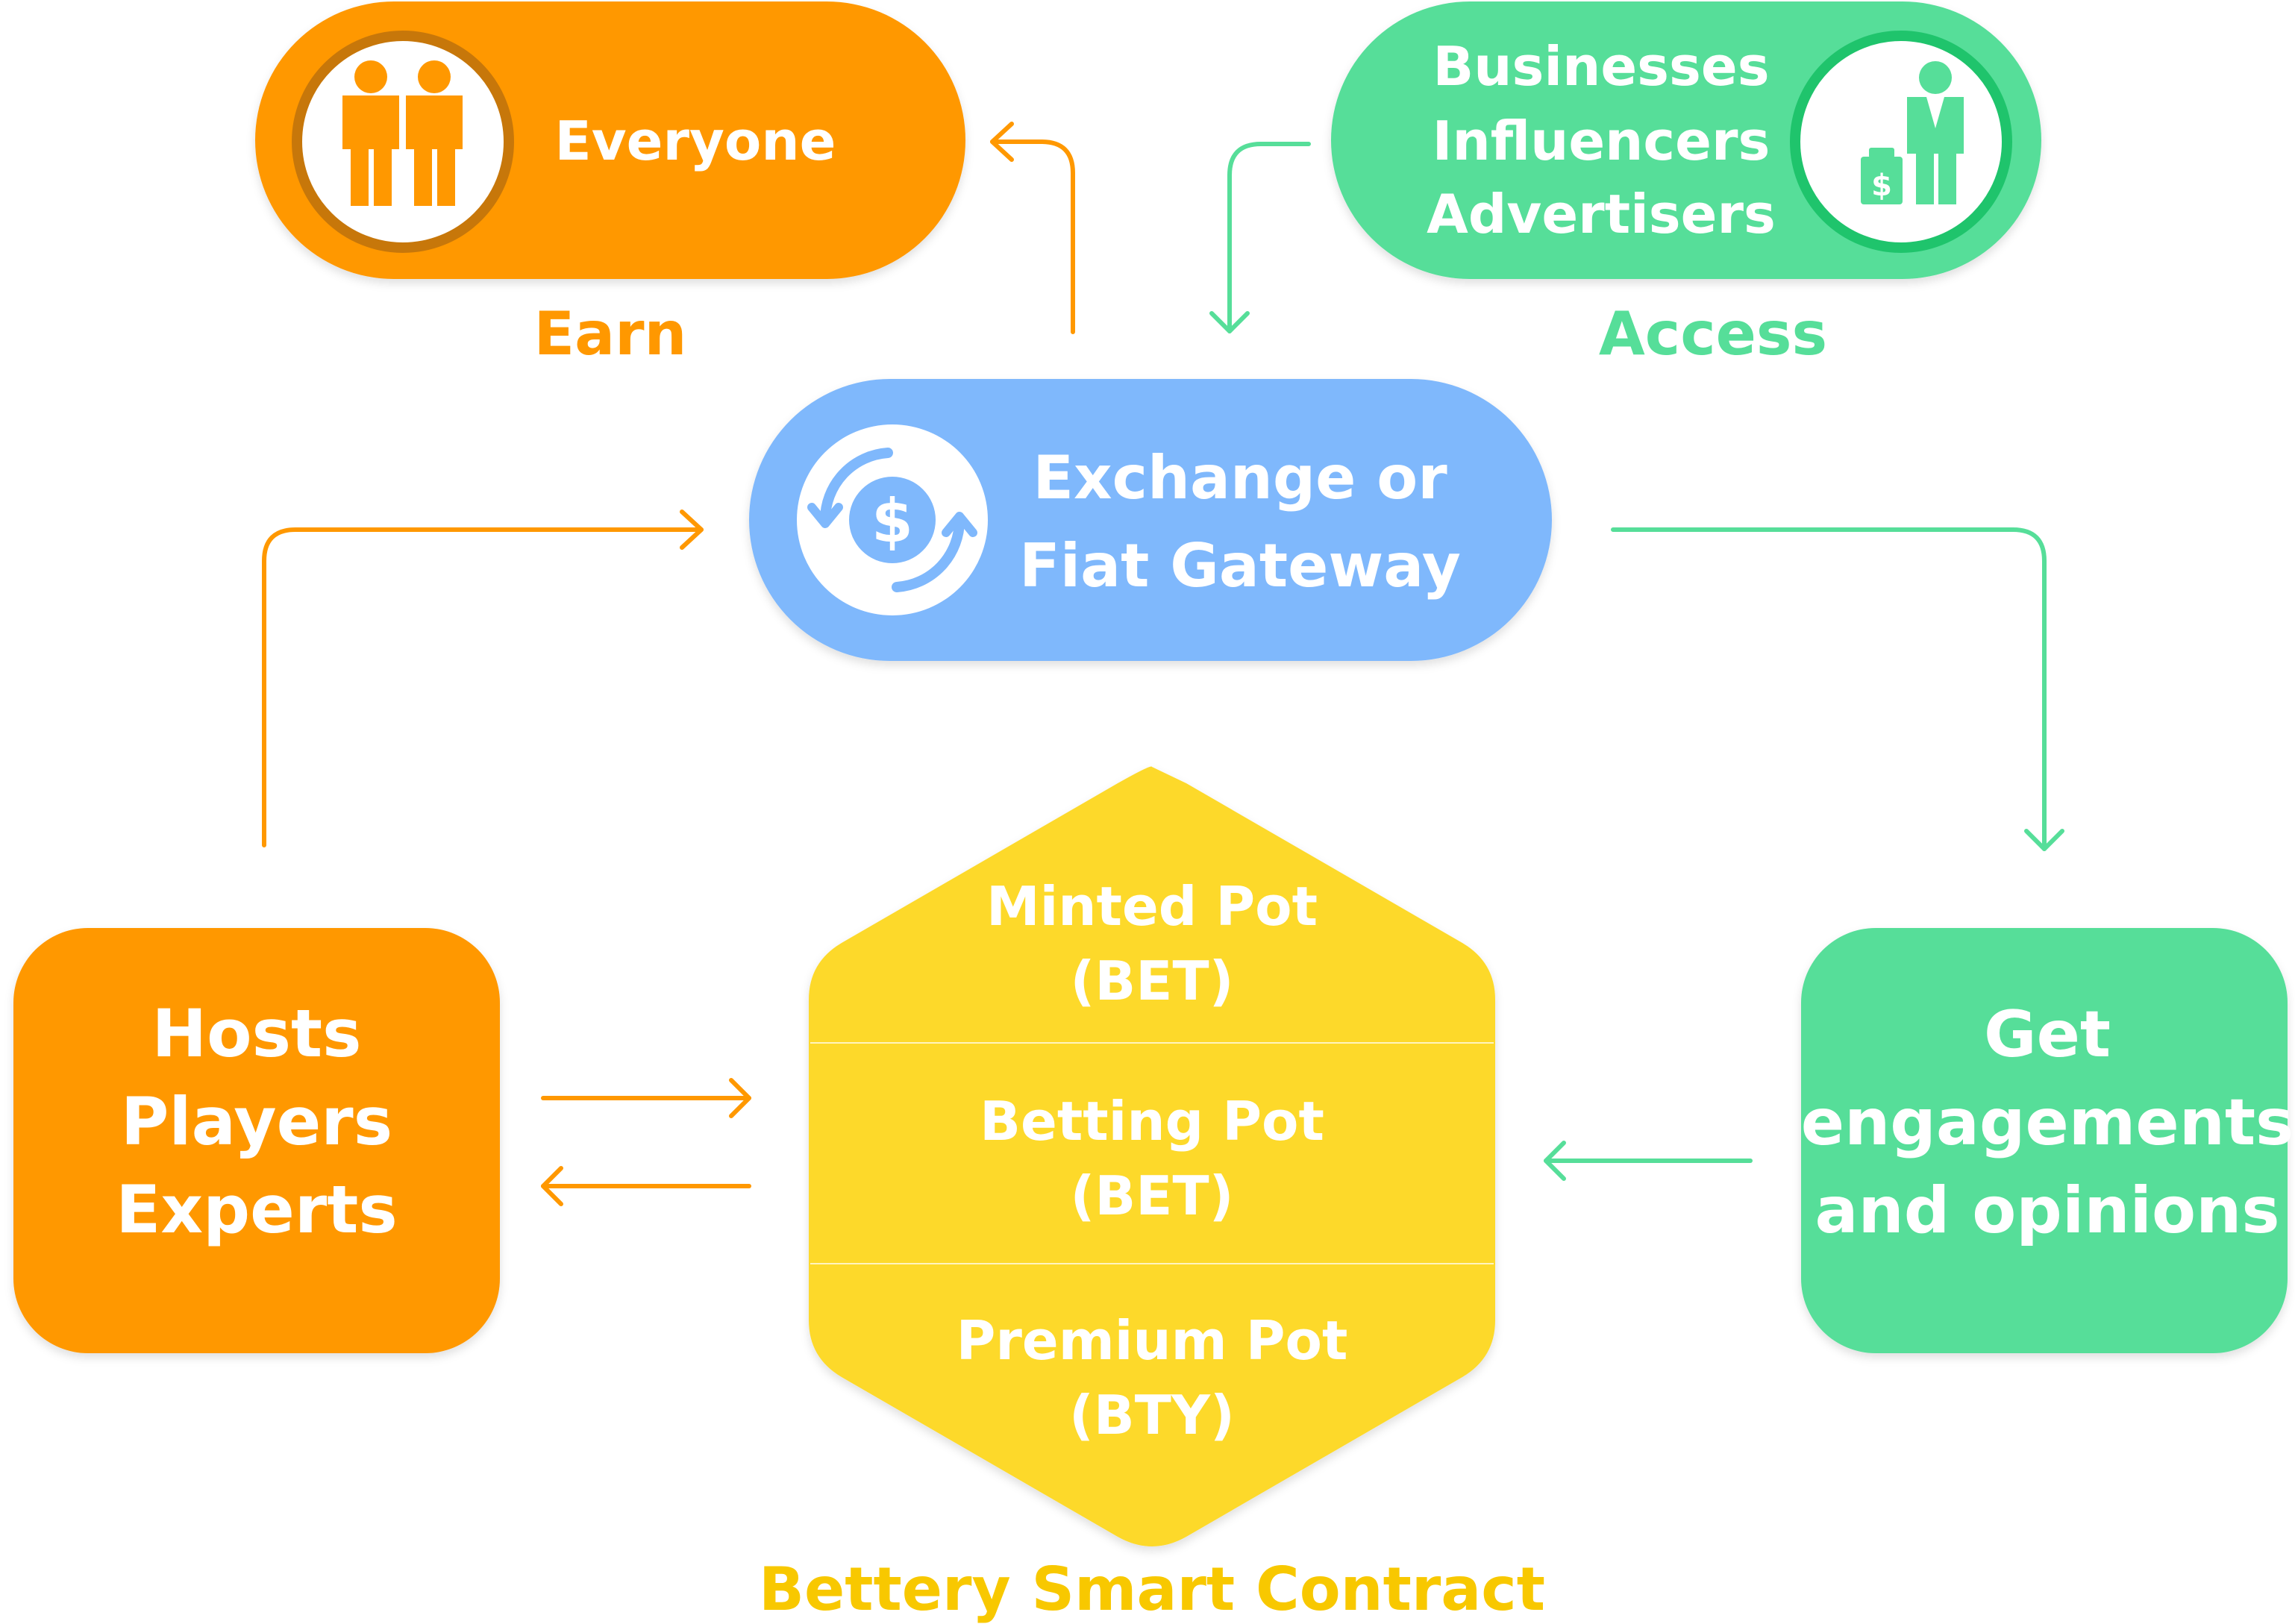  I want to click on hosts-box, so click(256, 1140).